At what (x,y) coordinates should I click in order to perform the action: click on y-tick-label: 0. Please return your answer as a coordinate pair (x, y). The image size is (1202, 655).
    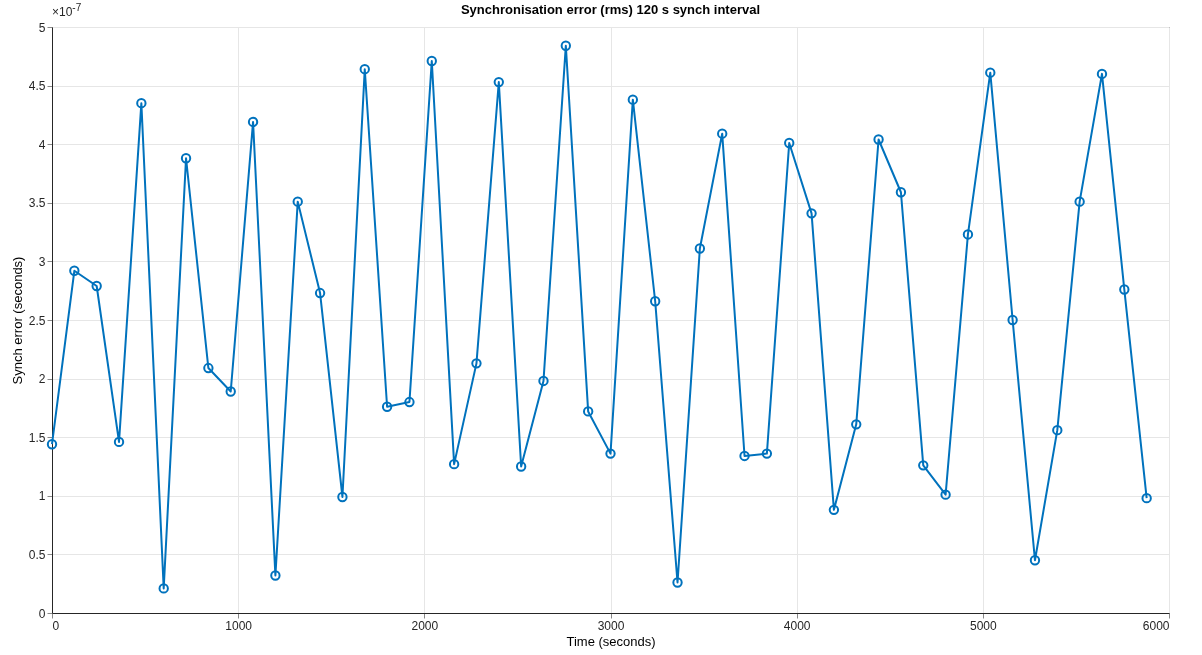
    Looking at the image, I should click on (42, 613).